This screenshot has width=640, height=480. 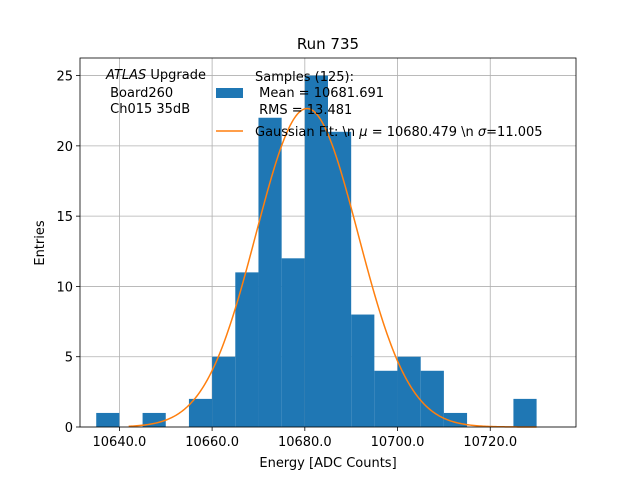 What do you see at coordinates (148, 109) in the screenshot?
I see `channel-label: Ch015 35dB` at bounding box center [148, 109].